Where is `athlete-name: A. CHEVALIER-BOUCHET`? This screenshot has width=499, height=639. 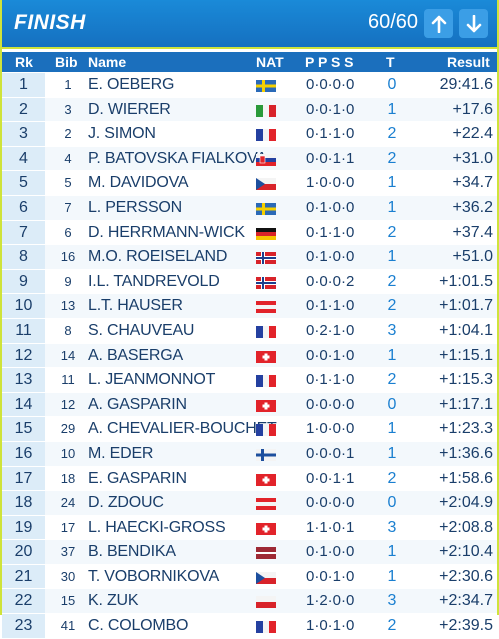 athlete-name: A. CHEVALIER-BOUCHET is located at coordinates (182, 429).